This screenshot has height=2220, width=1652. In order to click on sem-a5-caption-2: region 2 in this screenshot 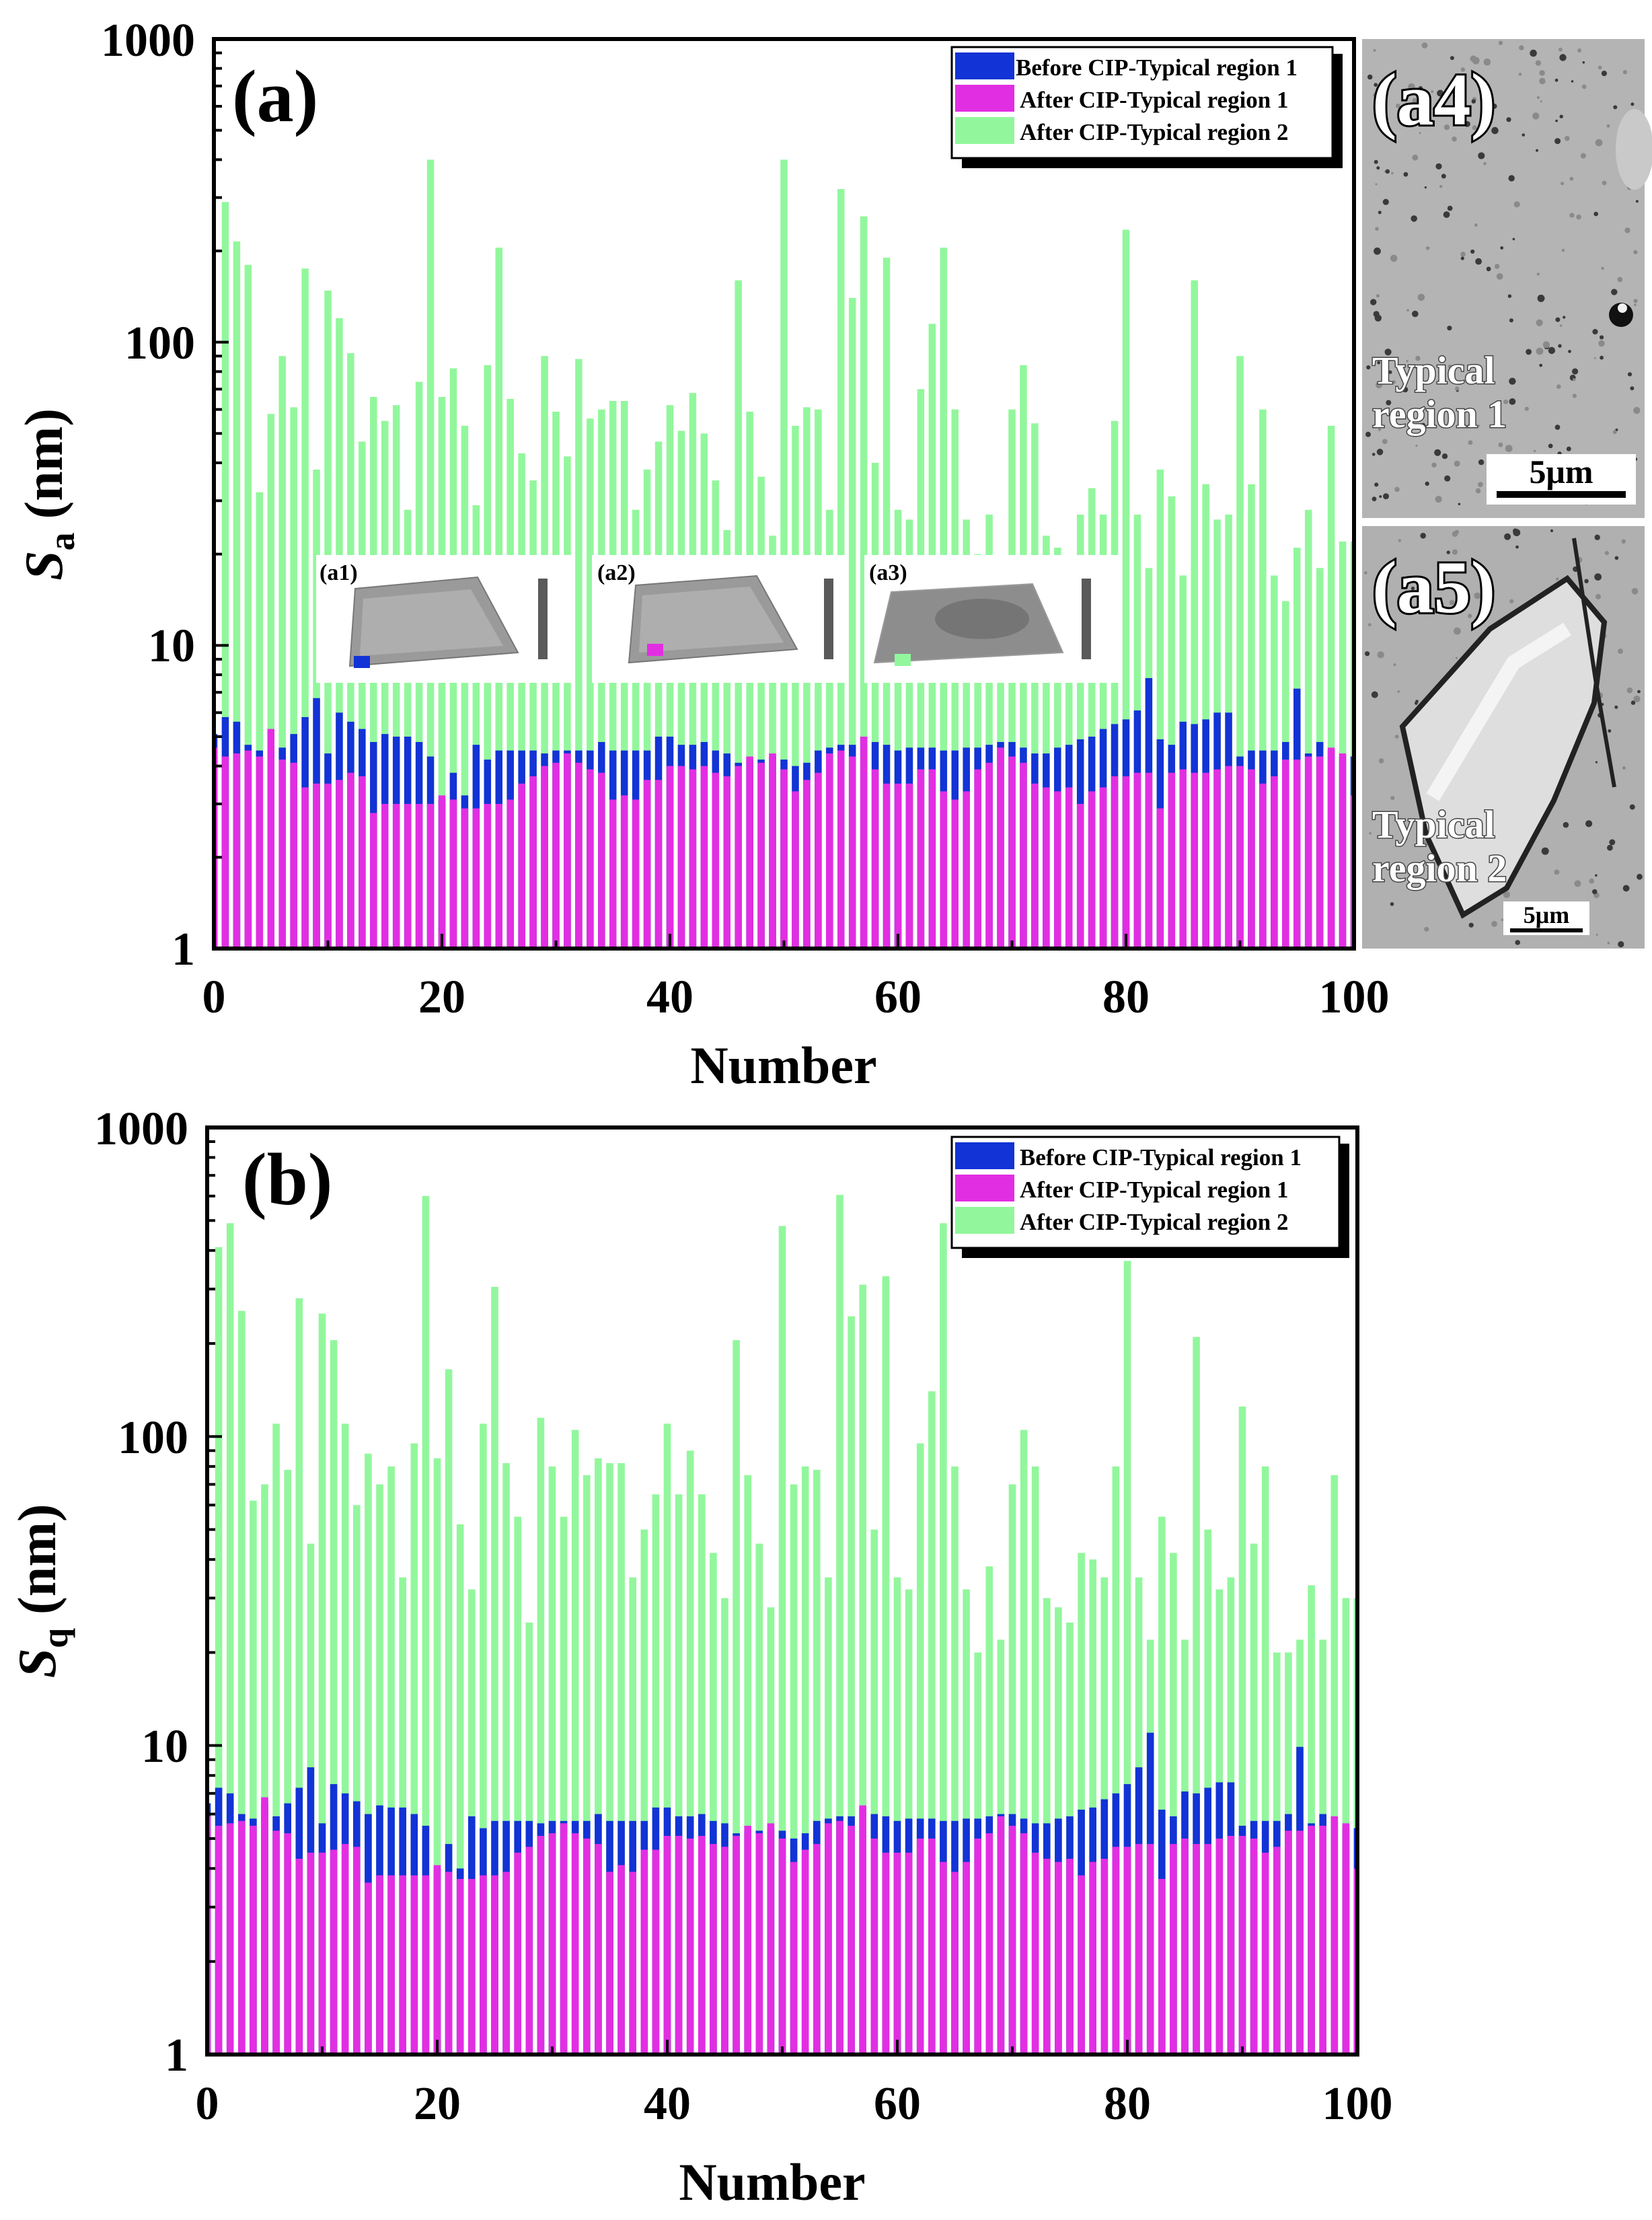, I will do `click(1439, 868)`.